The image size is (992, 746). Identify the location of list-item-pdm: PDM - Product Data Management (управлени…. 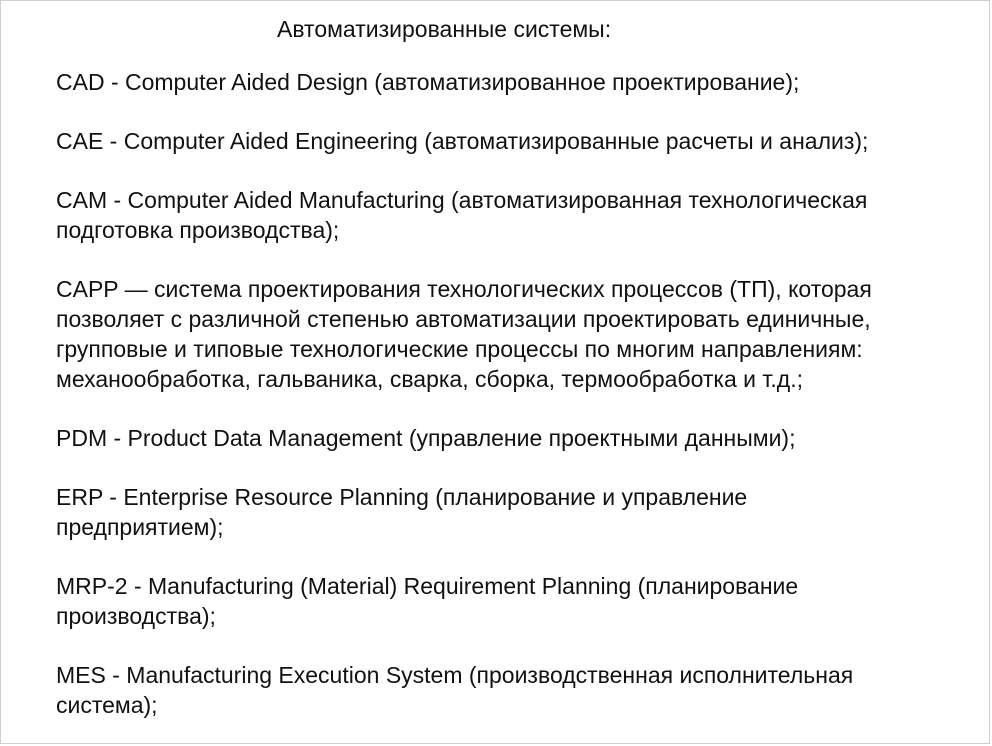
(426, 438).